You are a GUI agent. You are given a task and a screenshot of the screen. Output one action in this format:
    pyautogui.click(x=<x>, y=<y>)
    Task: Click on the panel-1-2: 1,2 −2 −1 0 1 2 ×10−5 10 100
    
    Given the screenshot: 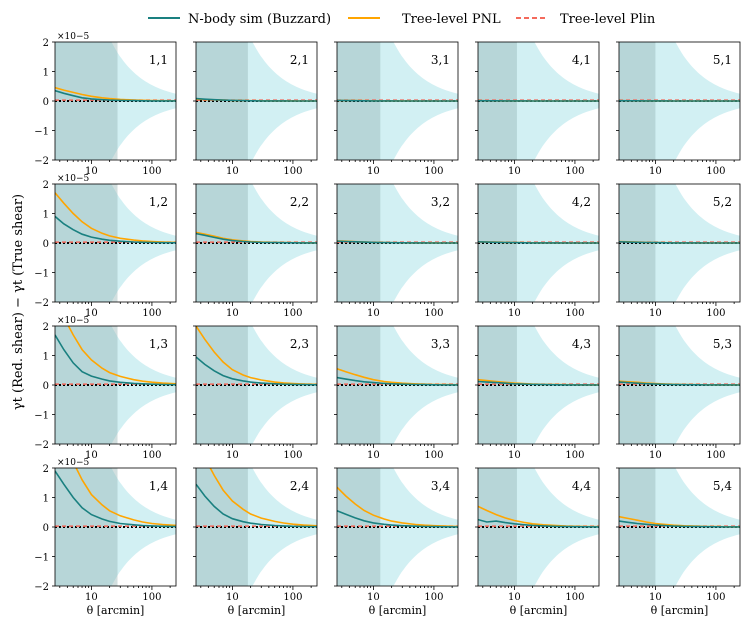 What is the action you would take?
    pyautogui.click(x=105, y=246)
    